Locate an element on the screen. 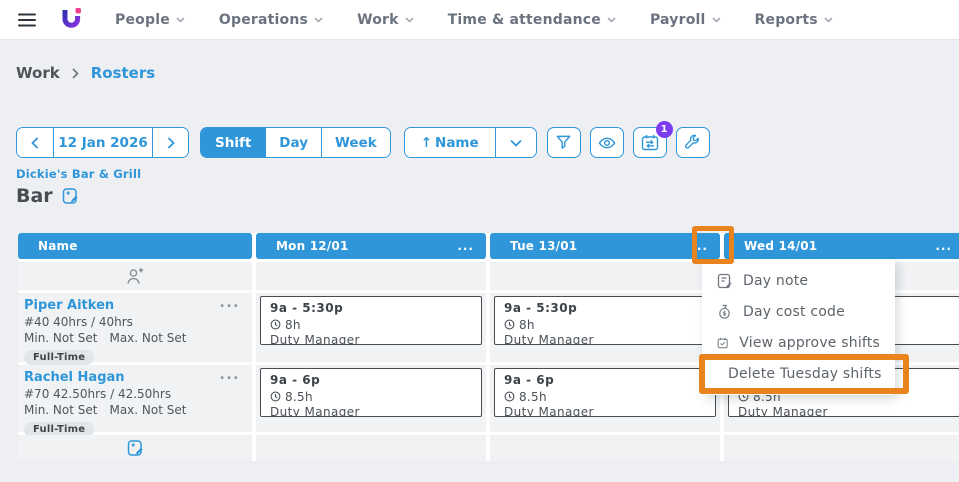 Image resolution: width=959 pixels, height=482 pixels. date-navigator: 12 Jan 2026 is located at coordinates (102, 142).